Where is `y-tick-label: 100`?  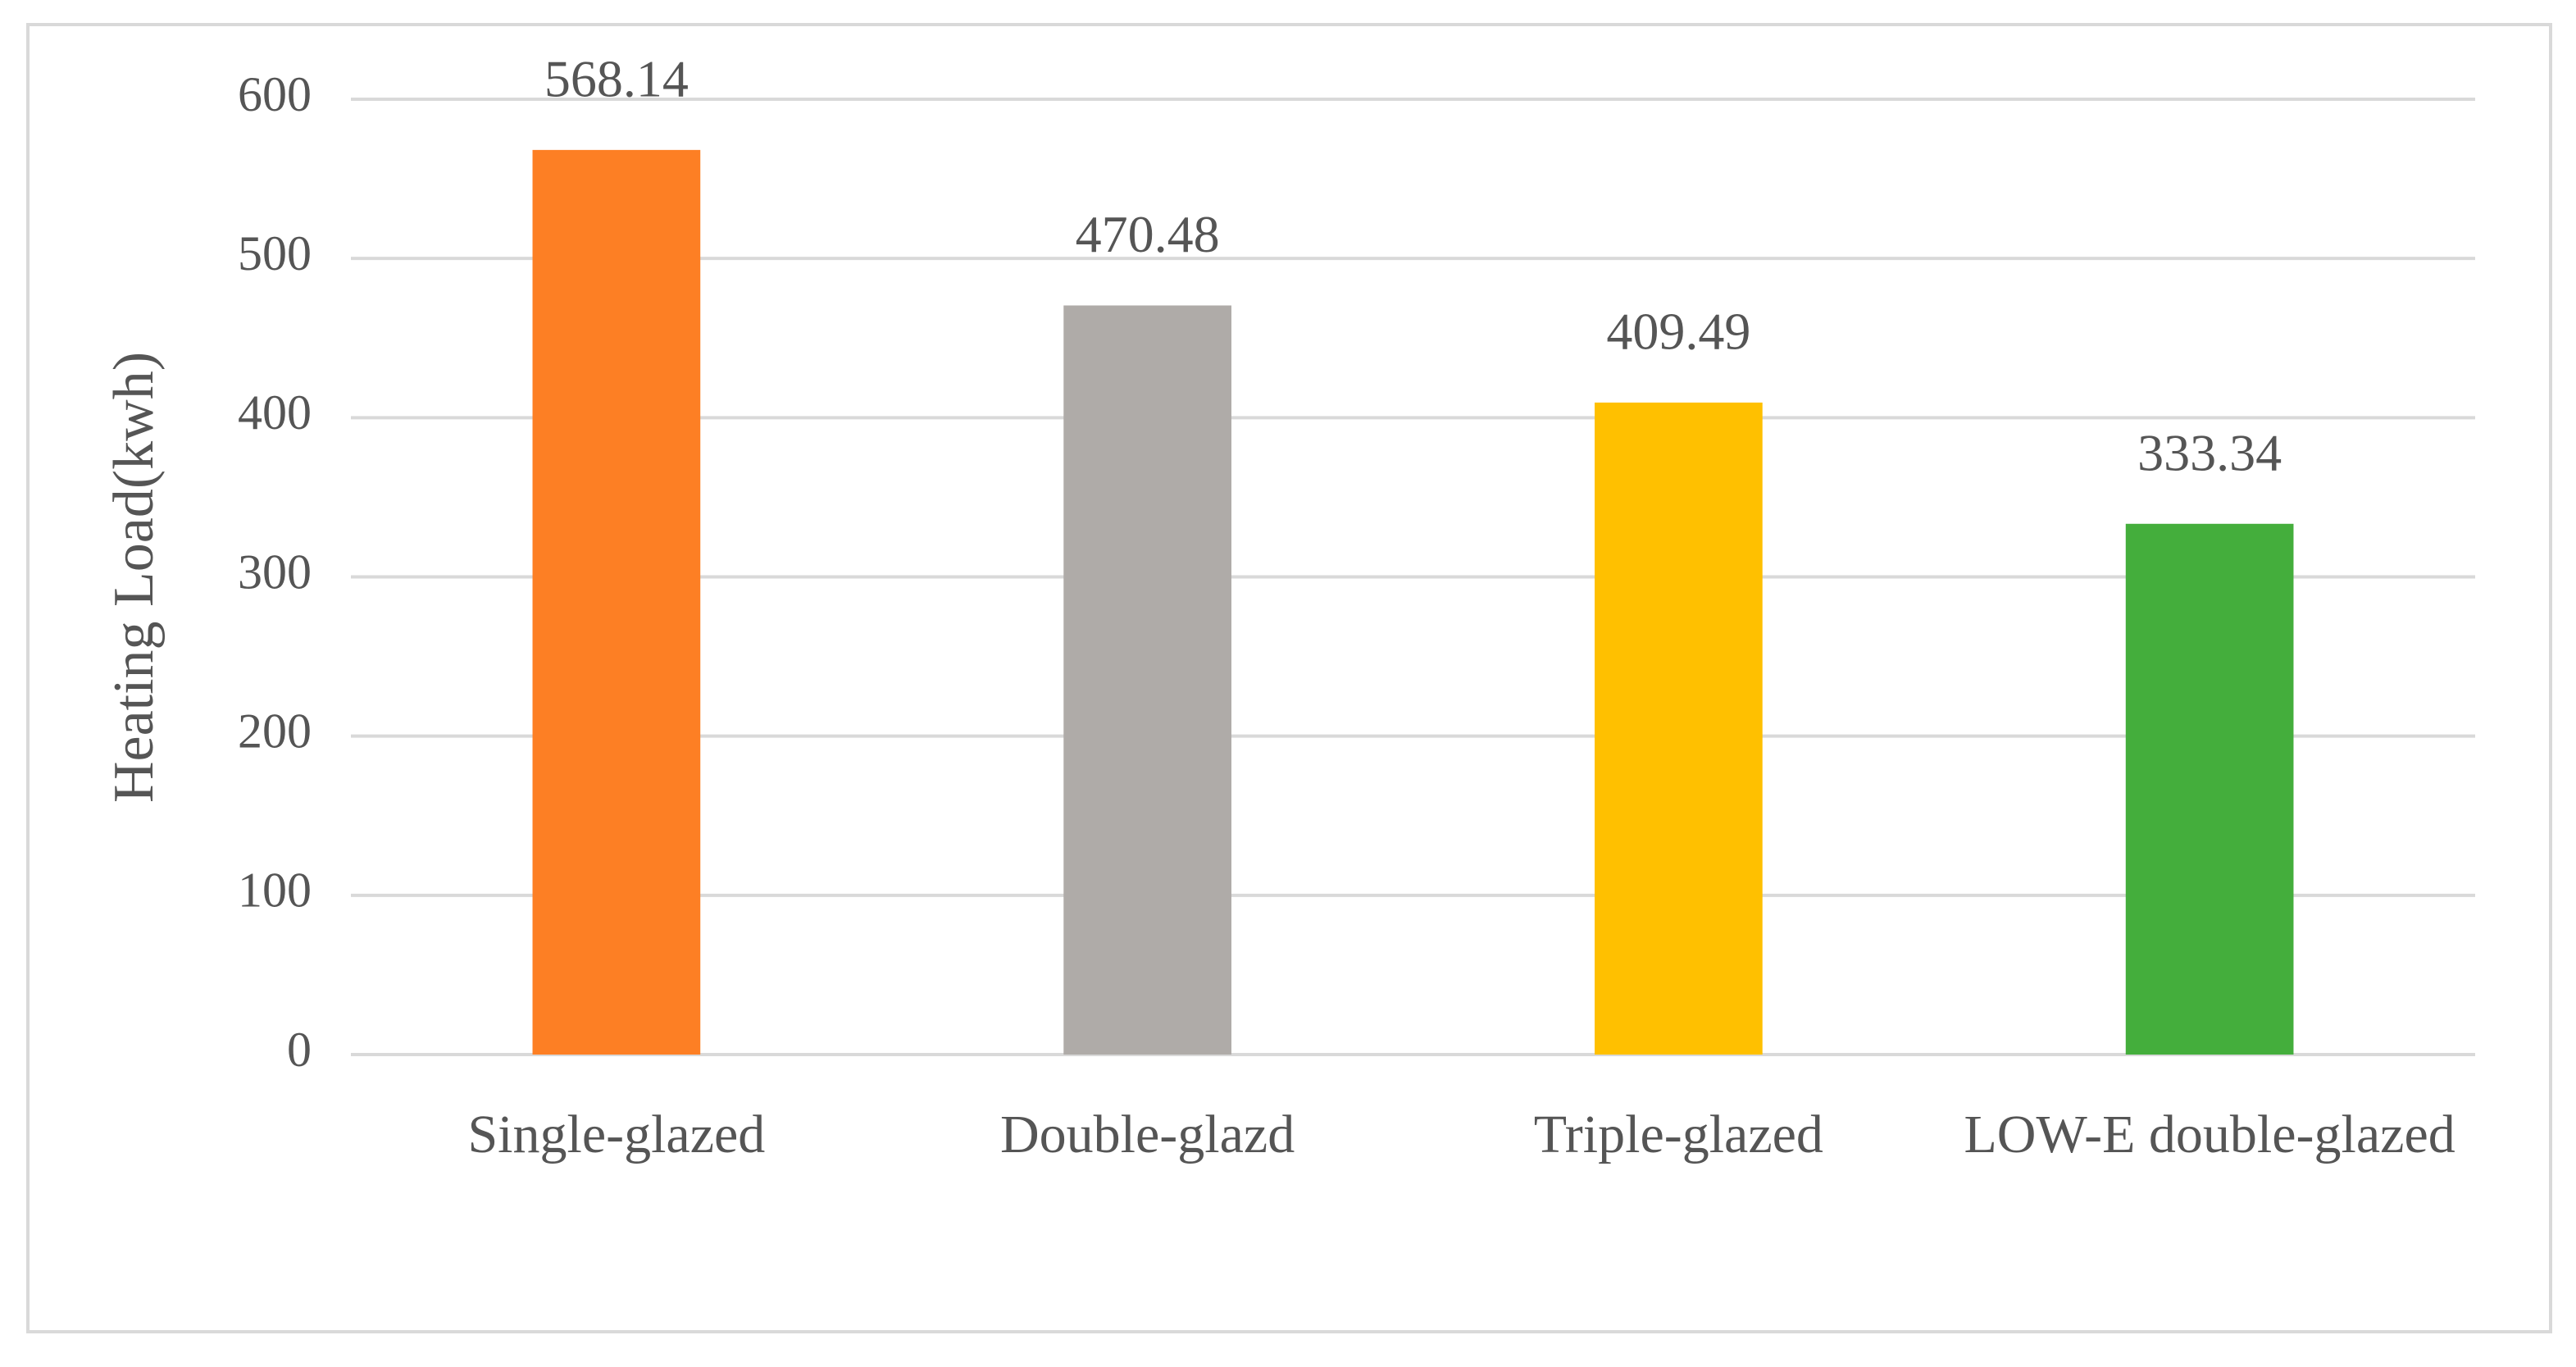 y-tick-label: 100 is located at coordinates (275, 891).